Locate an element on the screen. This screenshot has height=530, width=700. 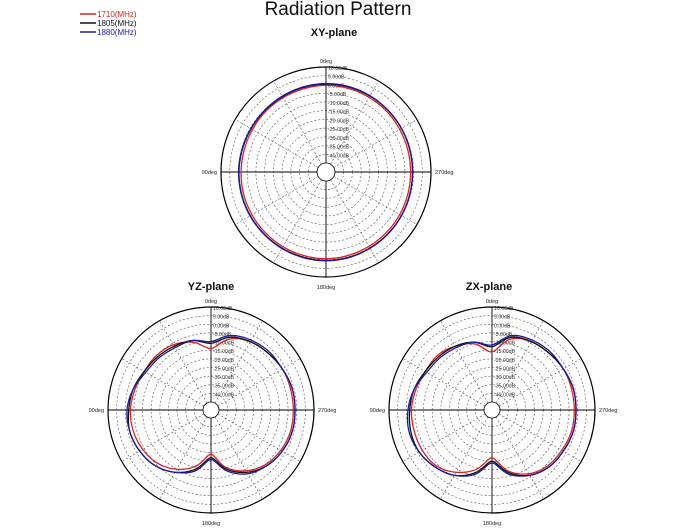
yz-angle-label-right: 270deg is located at coordinates (327, 411).